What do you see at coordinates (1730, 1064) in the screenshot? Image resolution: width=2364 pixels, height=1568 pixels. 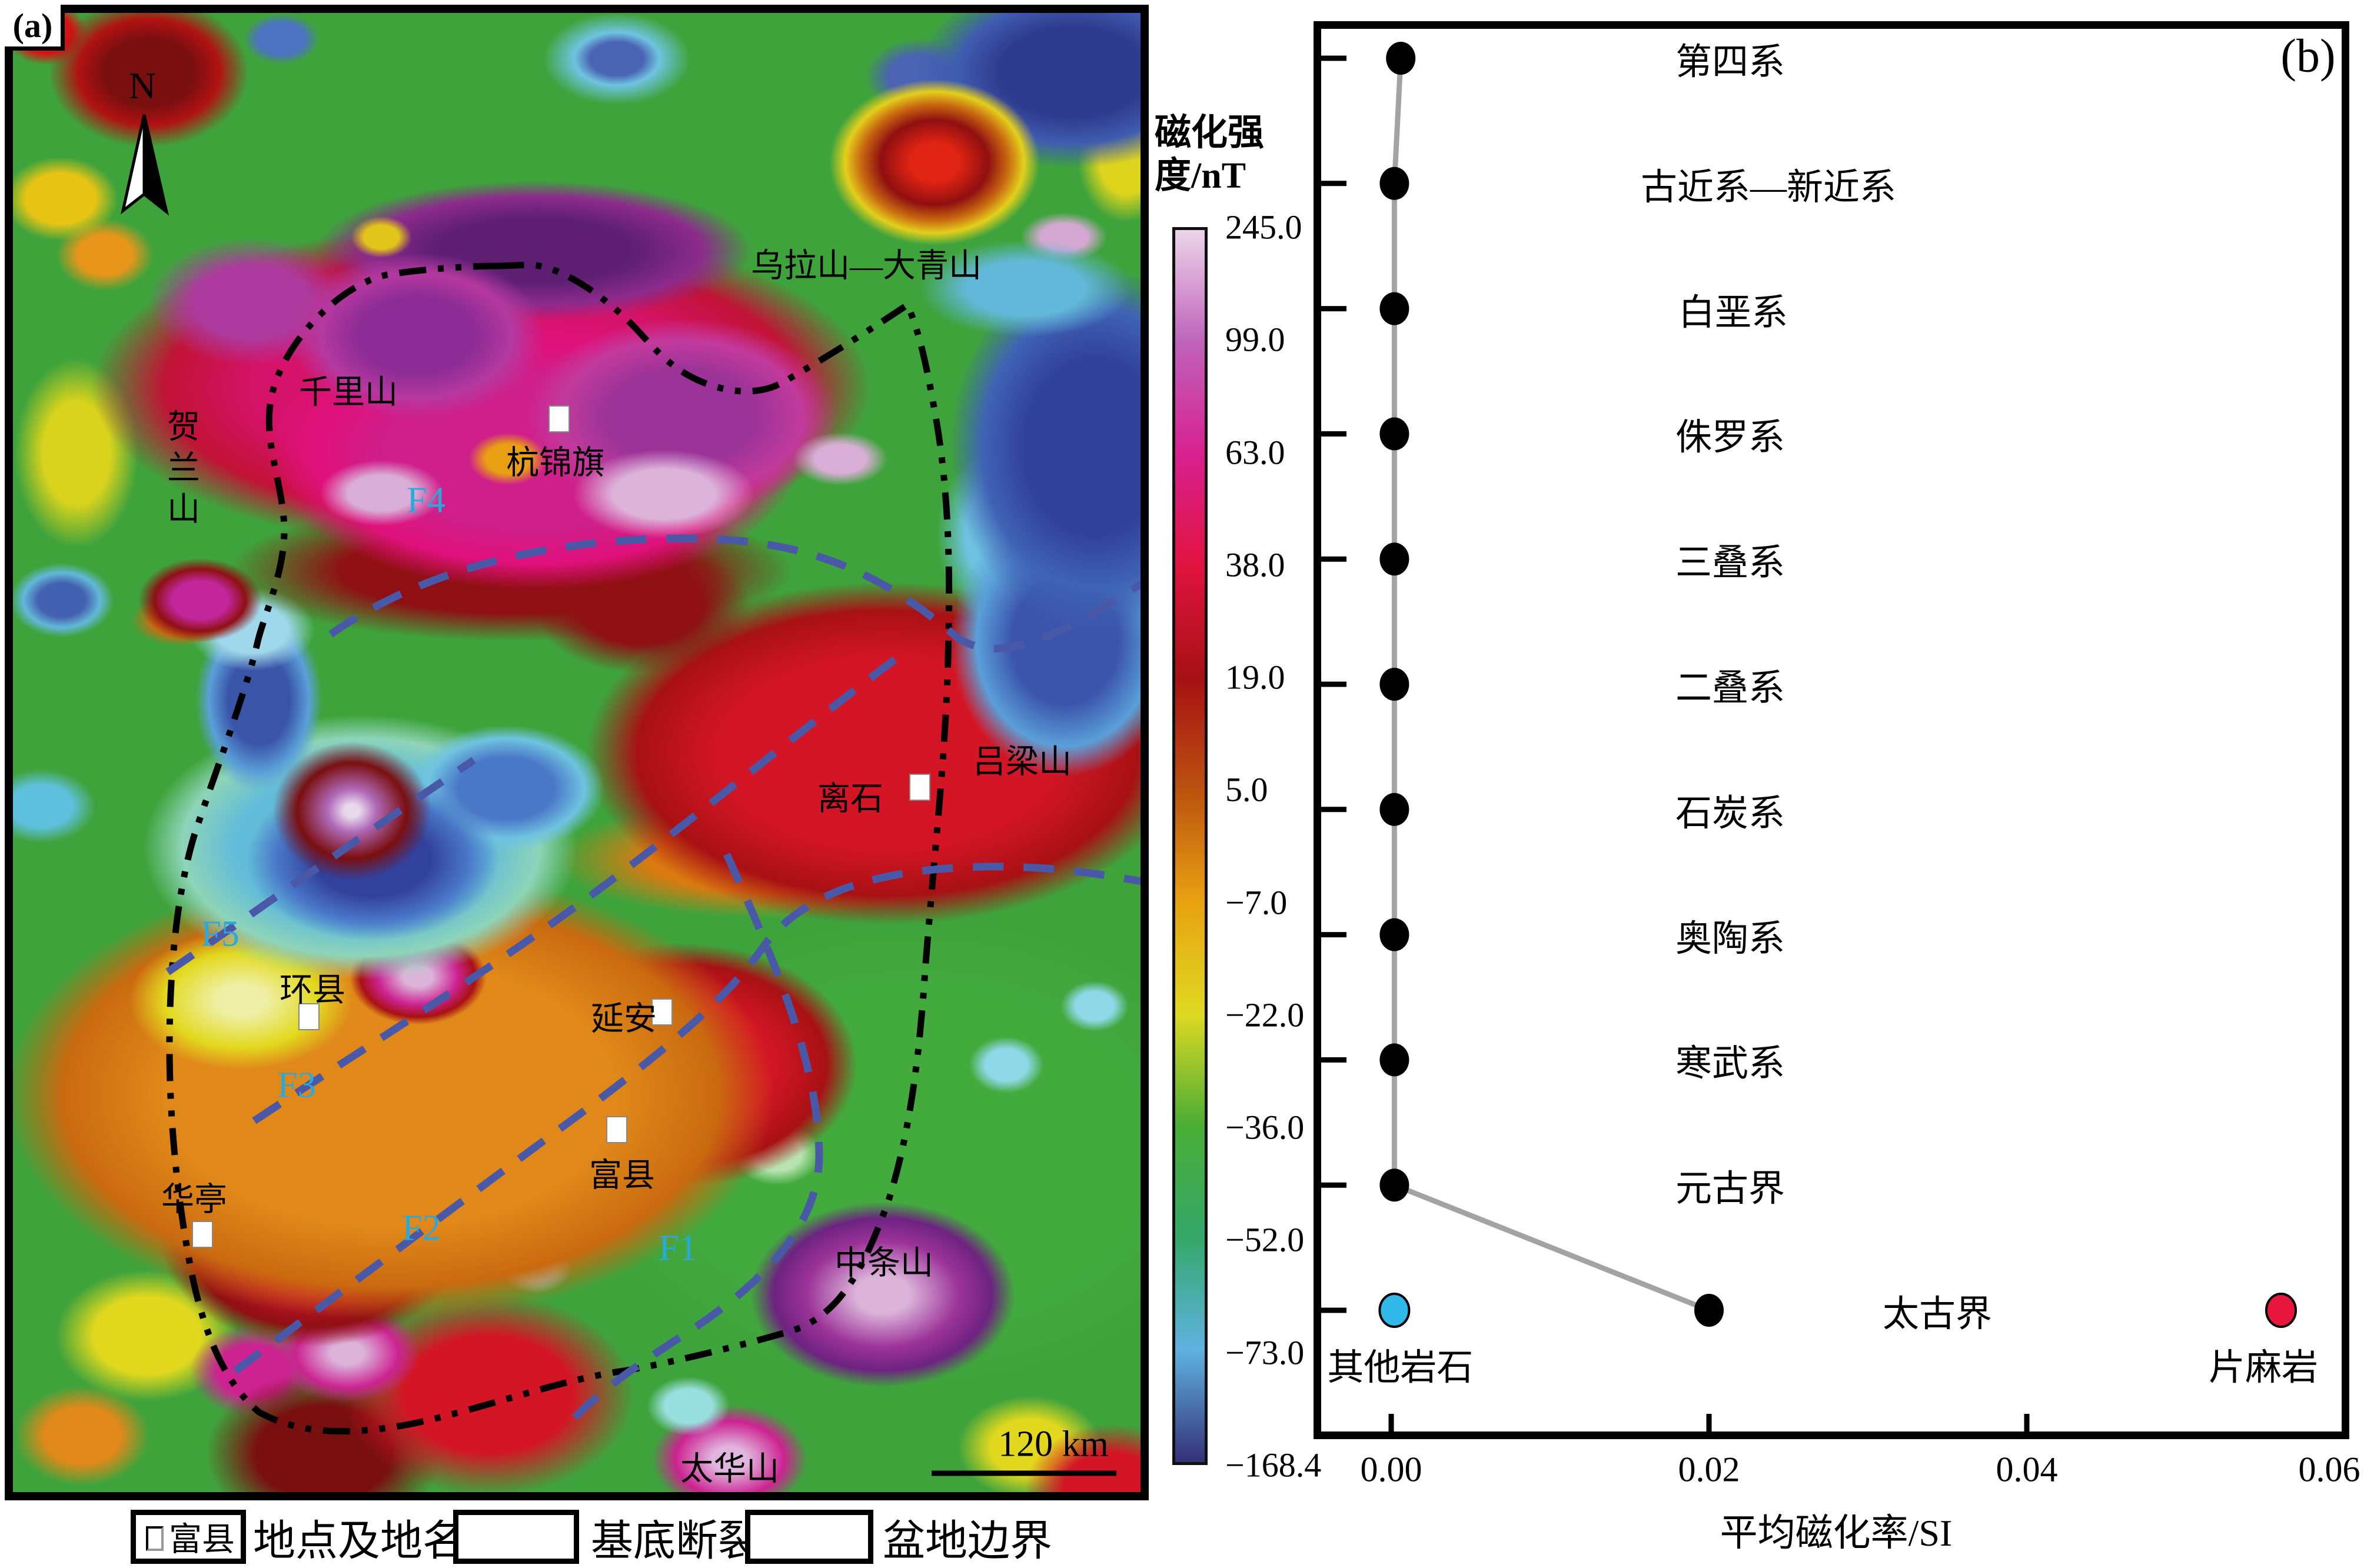 I see `stratum-label: 寒武系` at bounding box center [1730, 1064].